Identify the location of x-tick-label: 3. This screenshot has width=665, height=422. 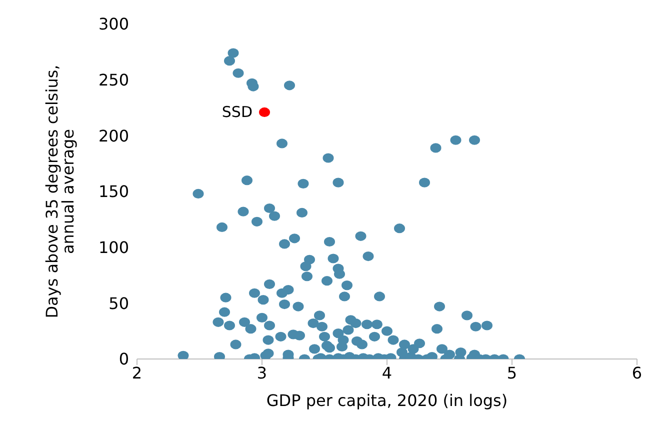
(262, 372).